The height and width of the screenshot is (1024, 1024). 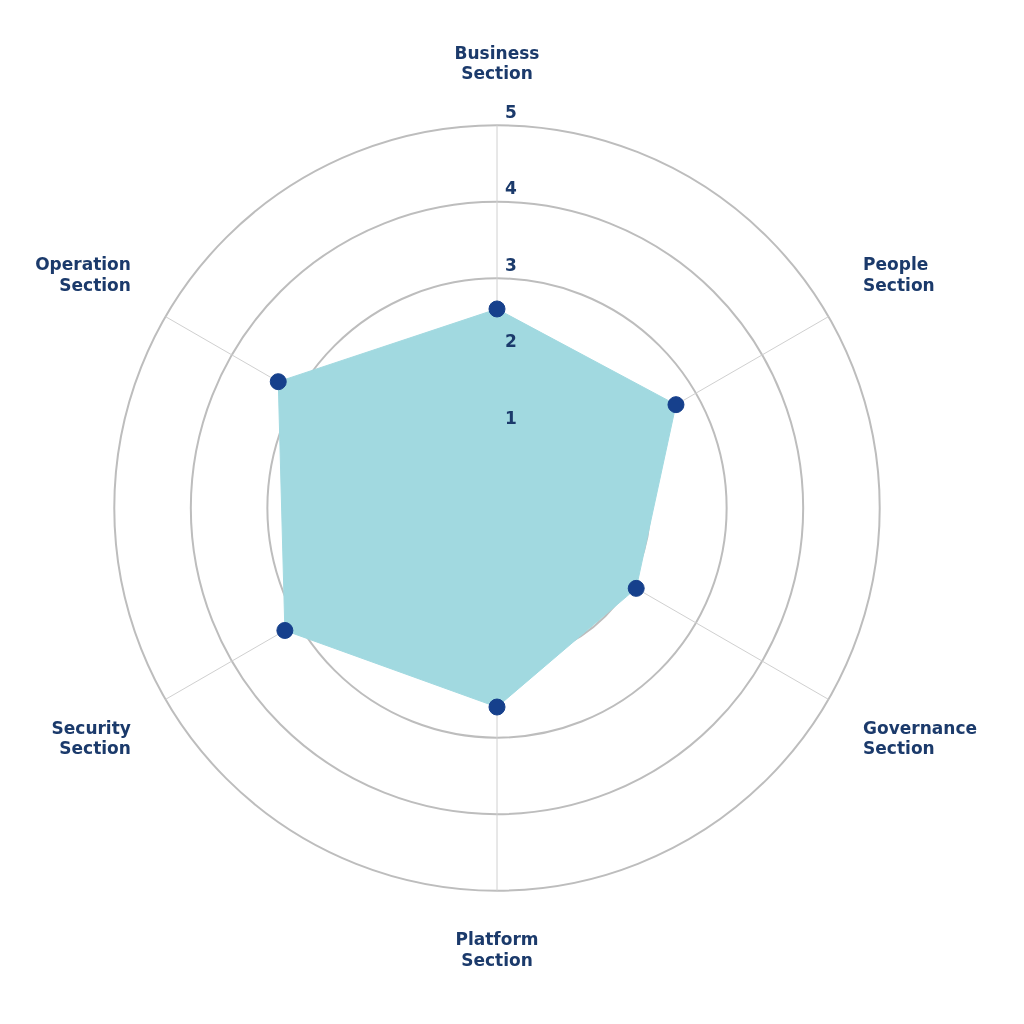 What do you see at coordinates (920, 738) in the screenshot?
I see `spoke-label: Governance Section` at bounding box center [920, 738].